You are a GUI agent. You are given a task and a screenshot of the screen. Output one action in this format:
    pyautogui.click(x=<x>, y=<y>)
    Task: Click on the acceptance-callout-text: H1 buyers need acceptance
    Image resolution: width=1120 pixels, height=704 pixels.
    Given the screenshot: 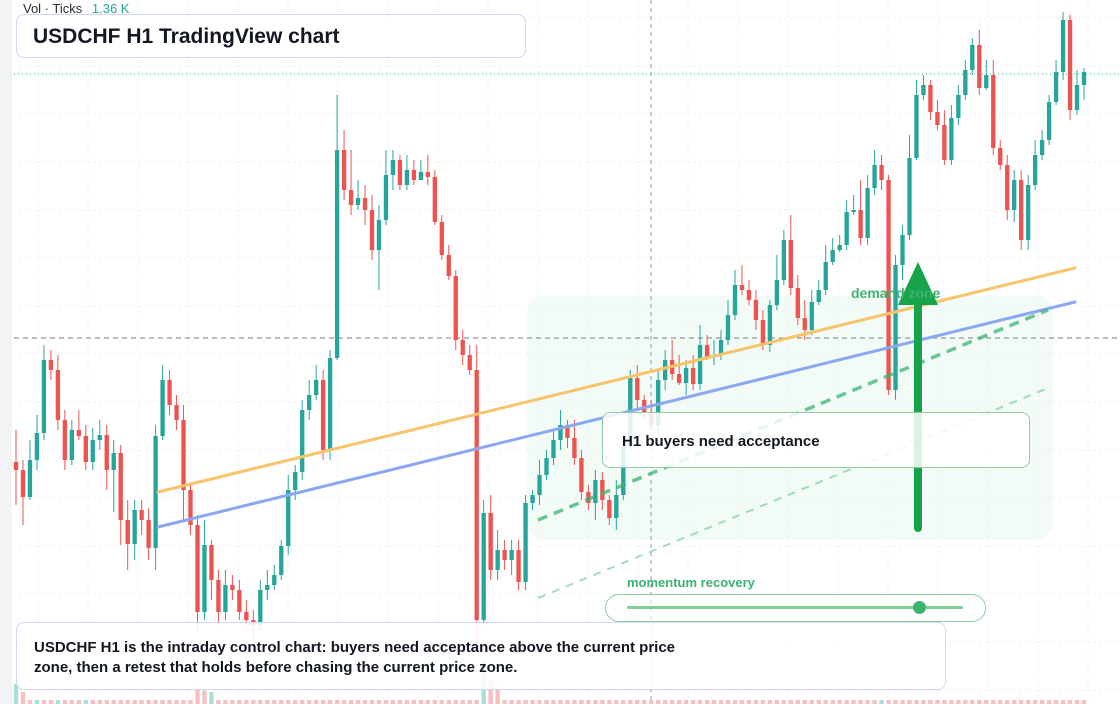 What is the action you would take?
    pyautogui.click(x=721, y=441)
    